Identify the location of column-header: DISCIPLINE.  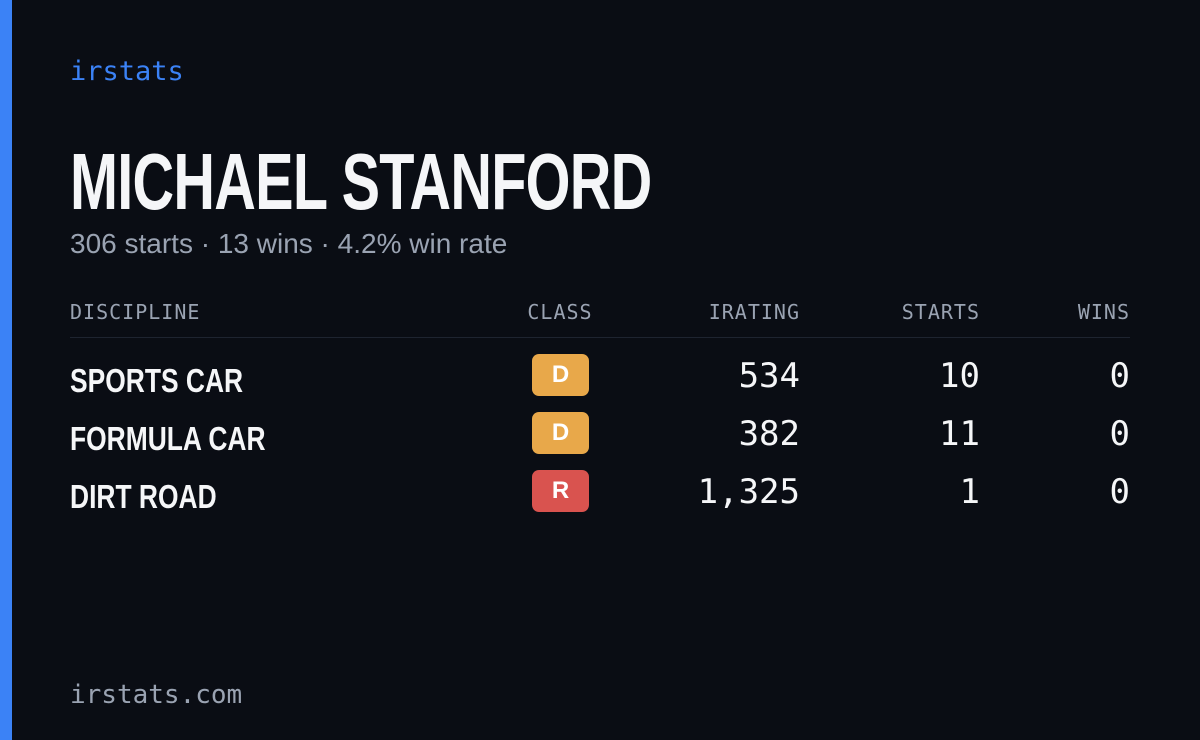
(135, 312).